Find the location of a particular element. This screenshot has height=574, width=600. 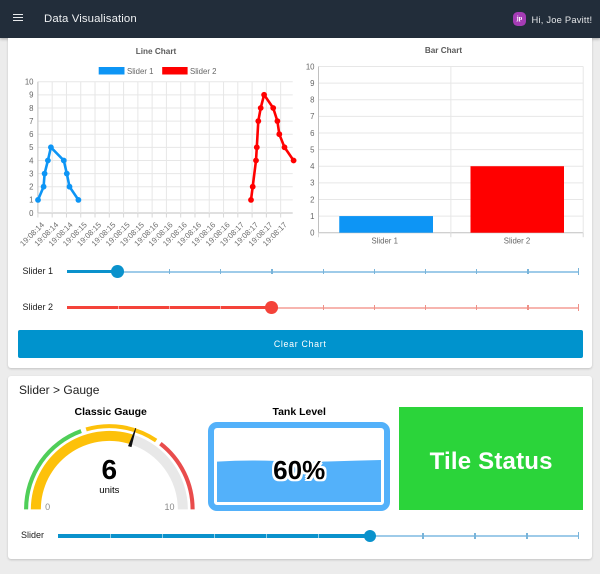

svg-text: Line Chart is located at coordinates (155, 51).